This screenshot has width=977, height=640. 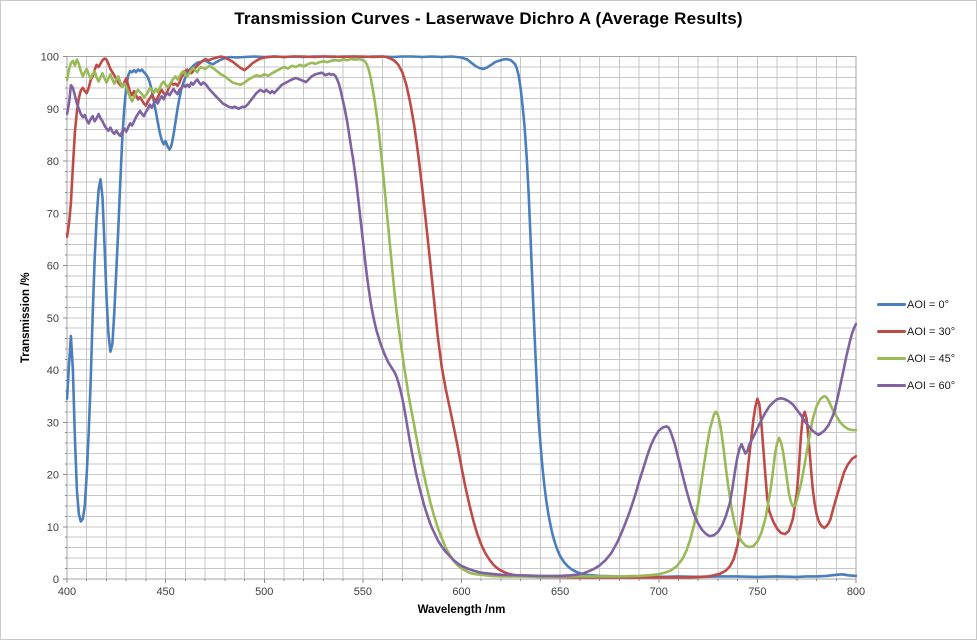 I want to click on legend-item: AOI = 45°, so click(x=926, y=358).